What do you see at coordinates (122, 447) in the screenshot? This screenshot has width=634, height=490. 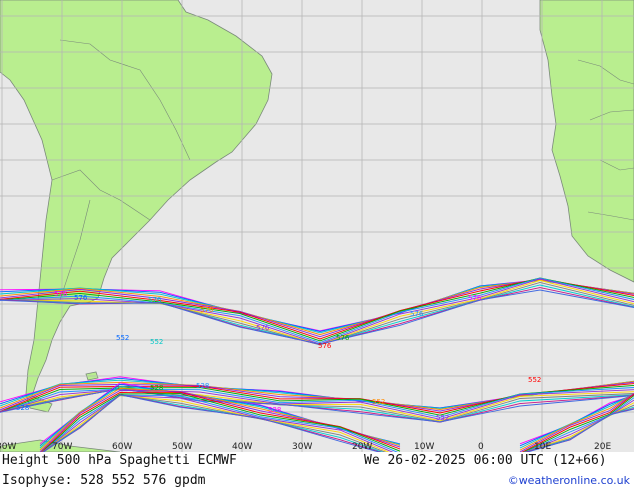 I see `longitude-label: 60W` at bounding box center [122, 447].